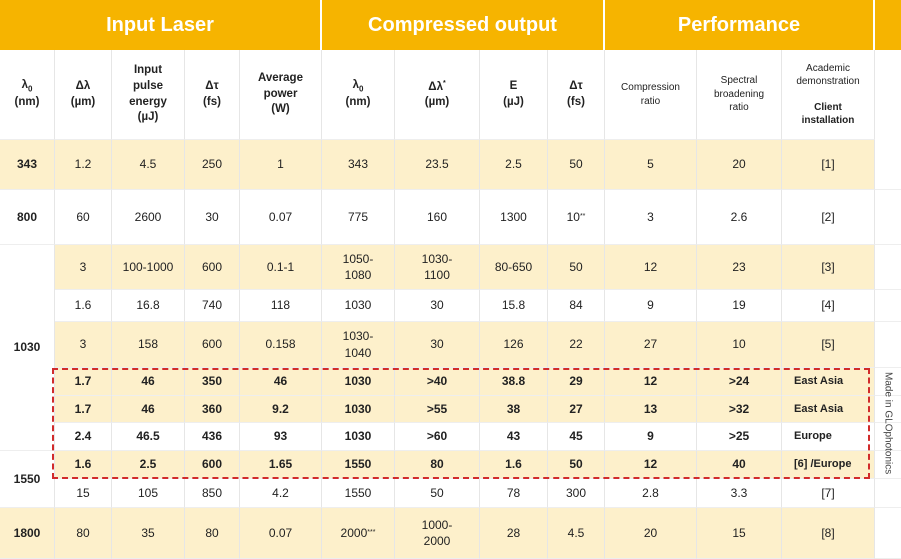 The width and height of the screenshot is (901, 559). Describe the element at coordinates (212, 409) in the screenshot. I see `cell: 360` at that location.